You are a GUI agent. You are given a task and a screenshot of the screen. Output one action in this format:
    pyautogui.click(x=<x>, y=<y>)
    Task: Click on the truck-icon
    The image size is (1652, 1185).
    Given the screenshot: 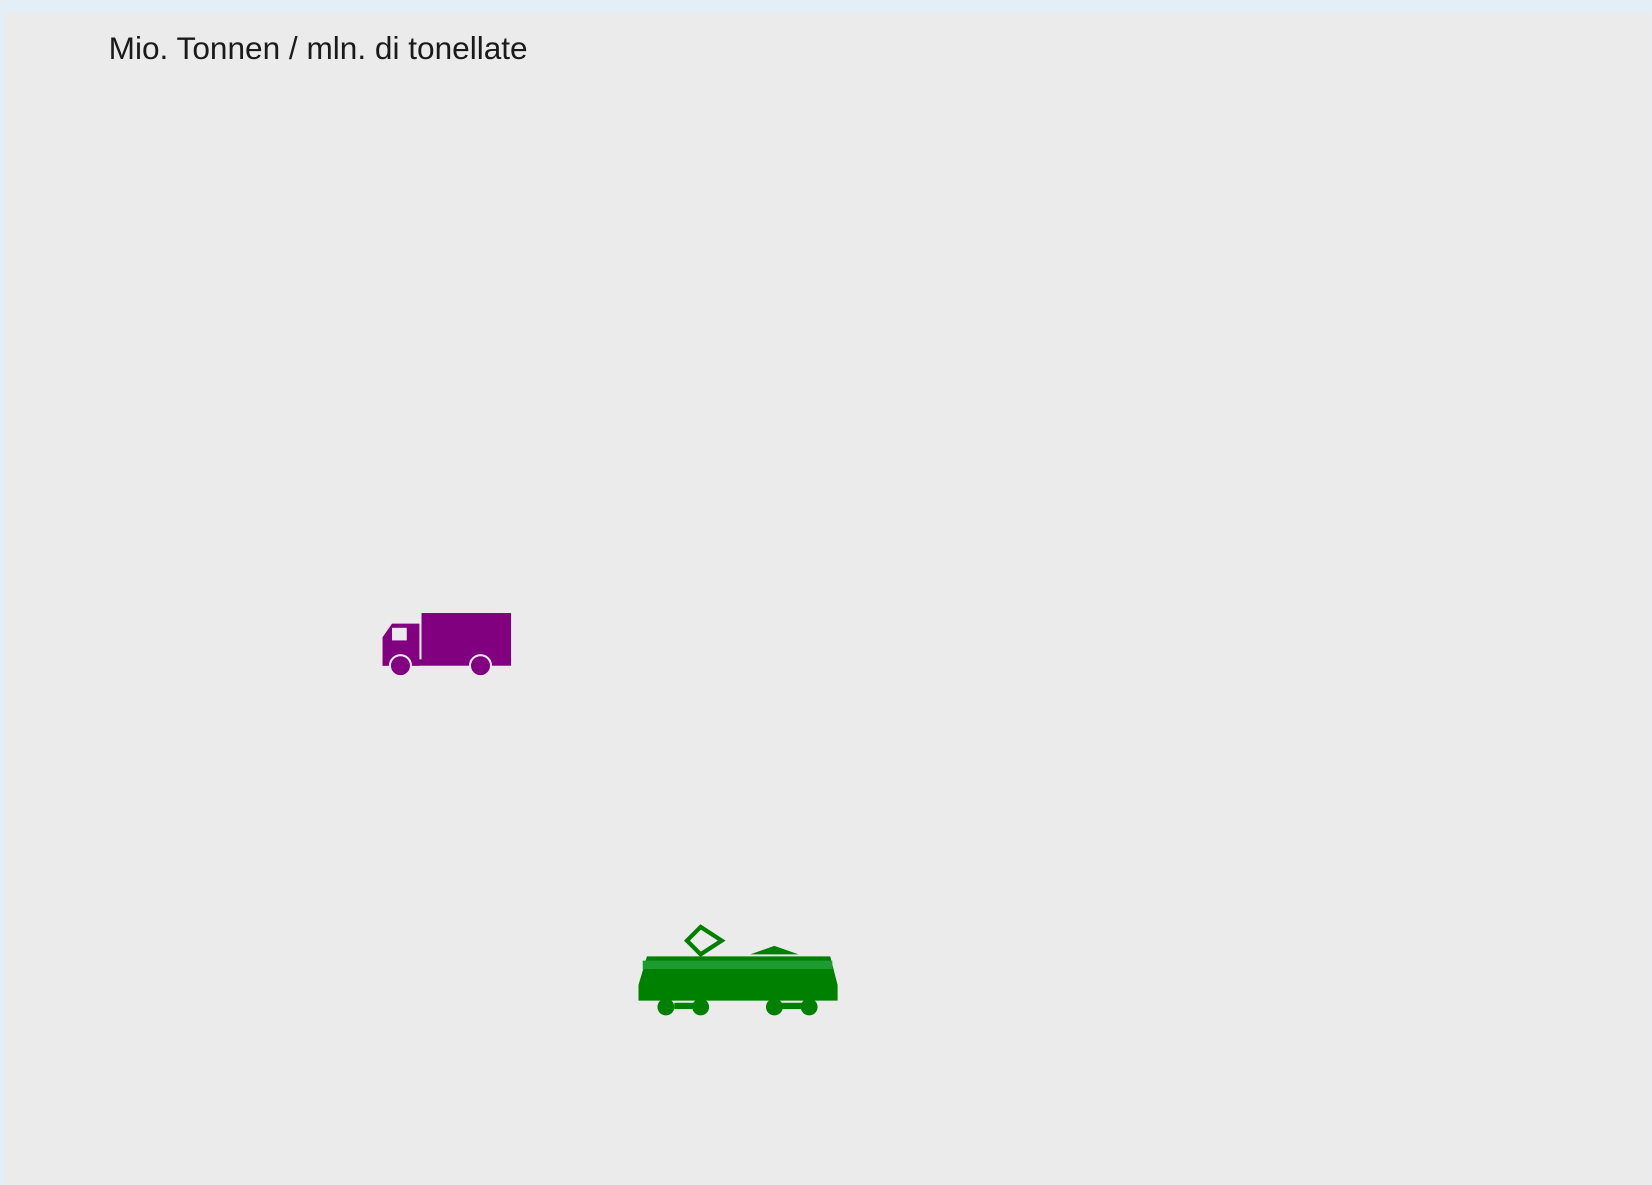 What is the action you would take?
    pyautogui.click(x=447, y=645)
    